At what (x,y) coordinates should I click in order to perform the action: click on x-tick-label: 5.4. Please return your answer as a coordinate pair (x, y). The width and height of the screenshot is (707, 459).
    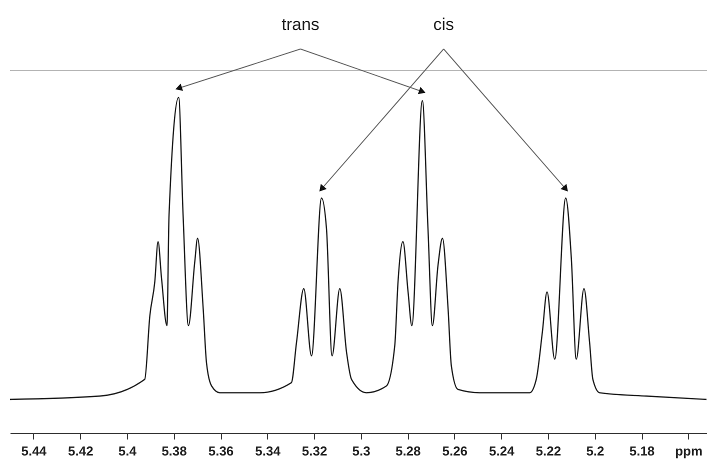
    Looking at the image, I should click on (128, 451).